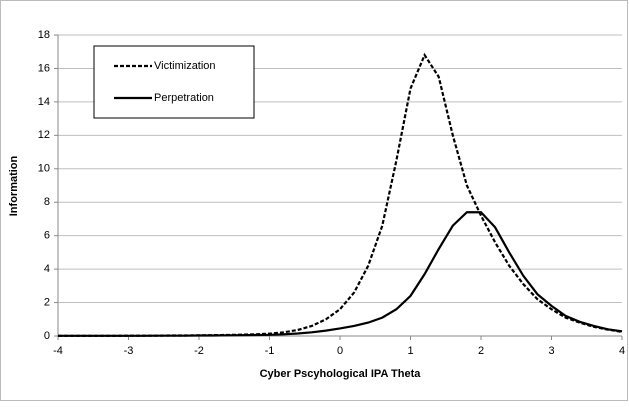 The height and width of the screenshot is (407, 629). Describe the element at coordinates (270, 351) in the screenshot. I see `x-tick-label: -1` at that location.